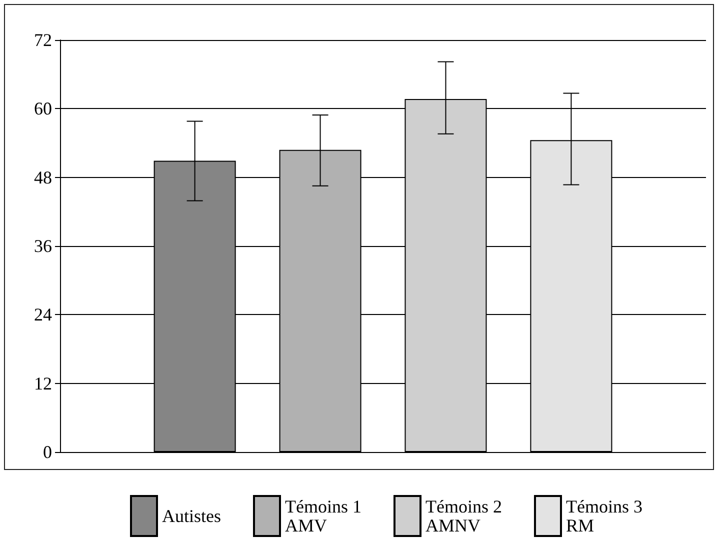  Describe the element at coordinates (604, 516) in the screenshot. I see `legend-label: Témoins 3 RM` at that location.